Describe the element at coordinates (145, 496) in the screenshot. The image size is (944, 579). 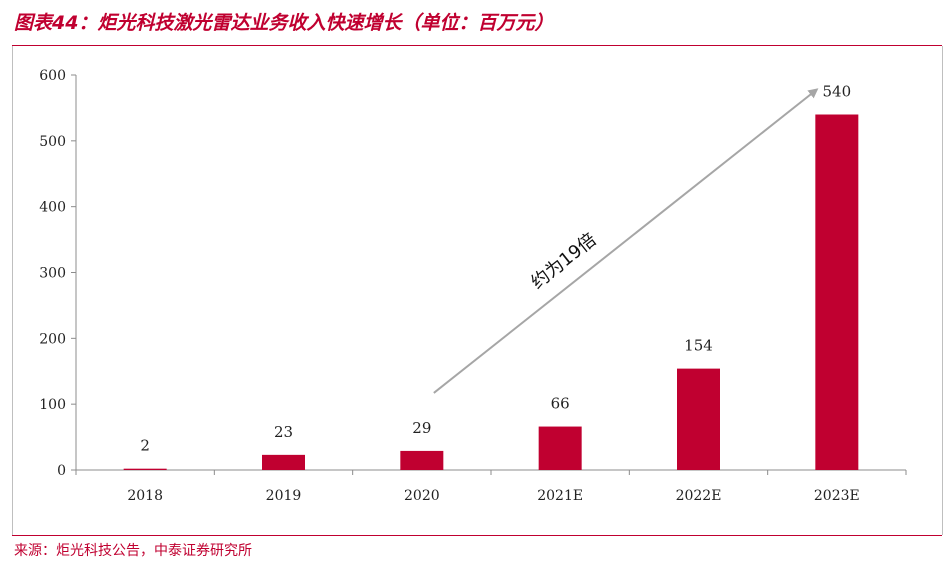
I see `x-tick-label: 2018` at that location.